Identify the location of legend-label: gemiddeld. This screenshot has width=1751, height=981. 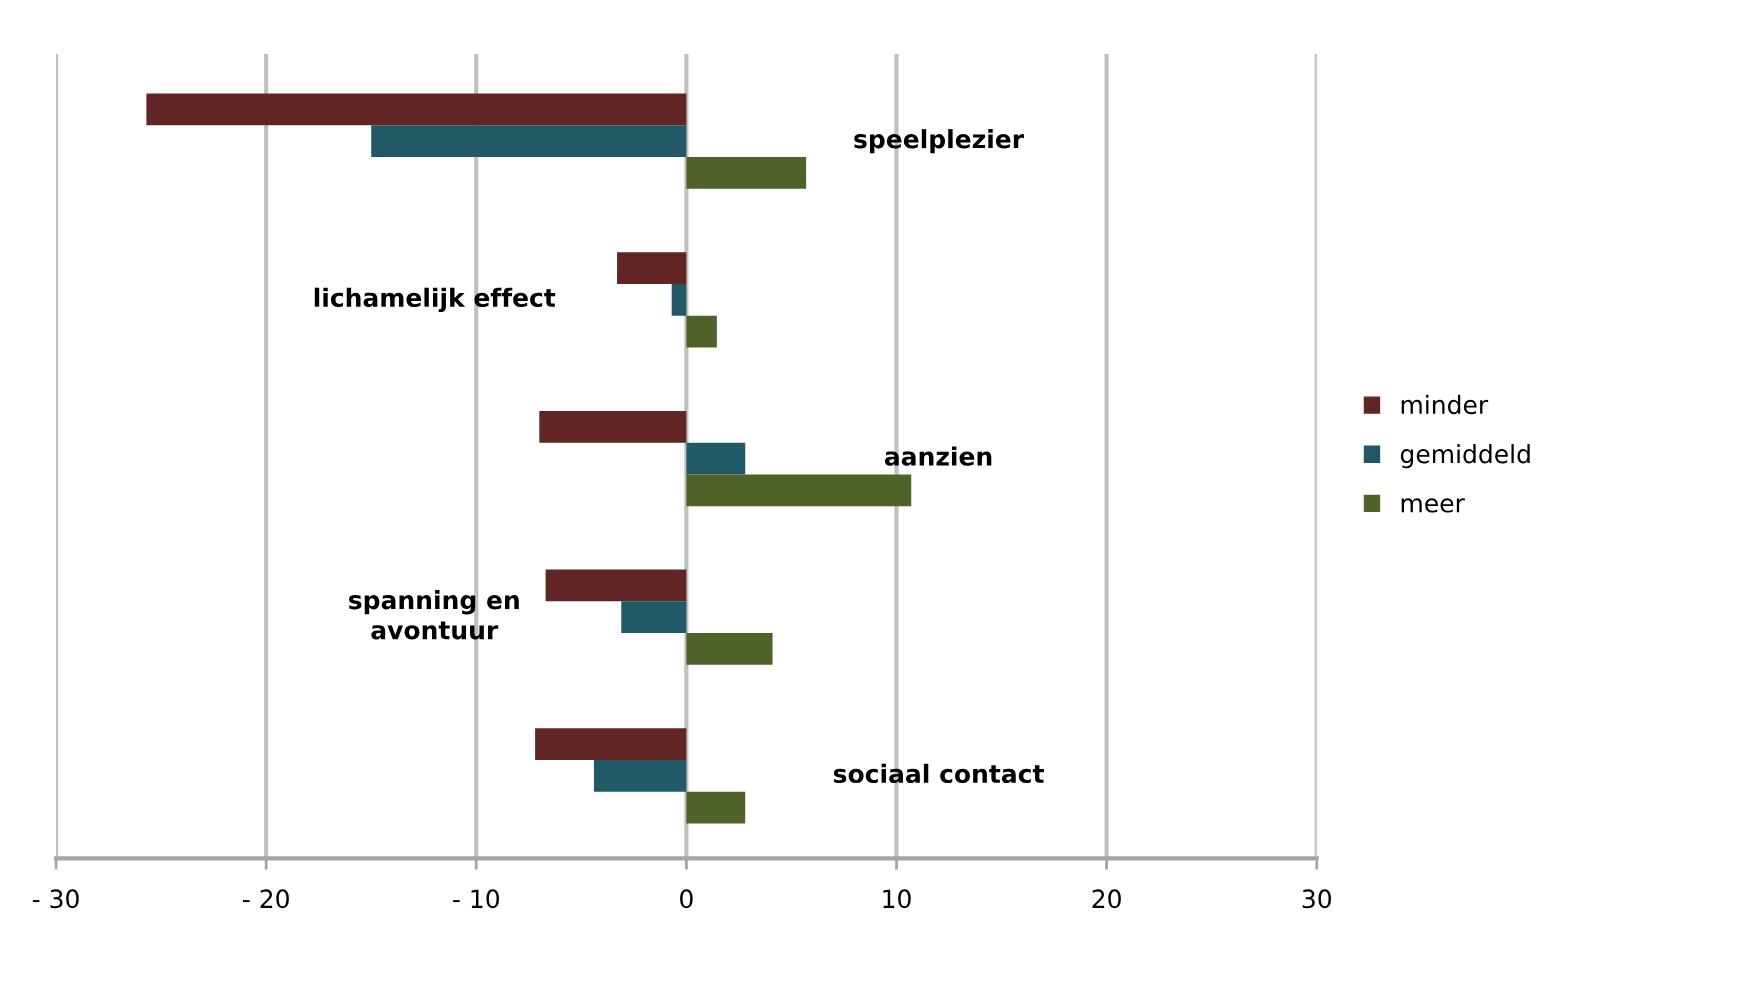
(1465, 456).